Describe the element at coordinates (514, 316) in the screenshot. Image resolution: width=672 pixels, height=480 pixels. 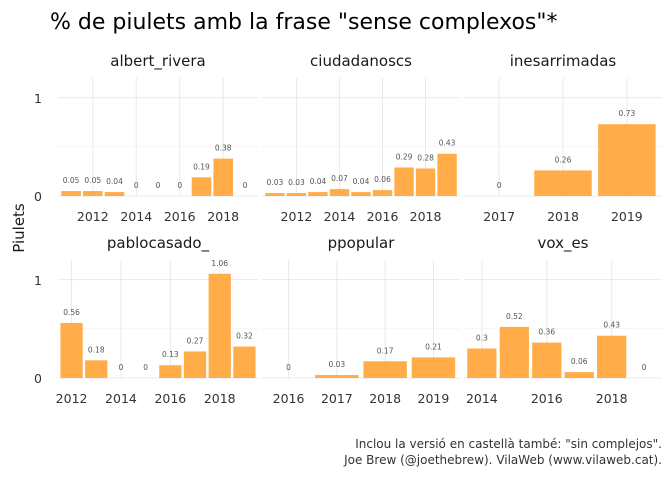
I see `data-label: 0.52` at that location.